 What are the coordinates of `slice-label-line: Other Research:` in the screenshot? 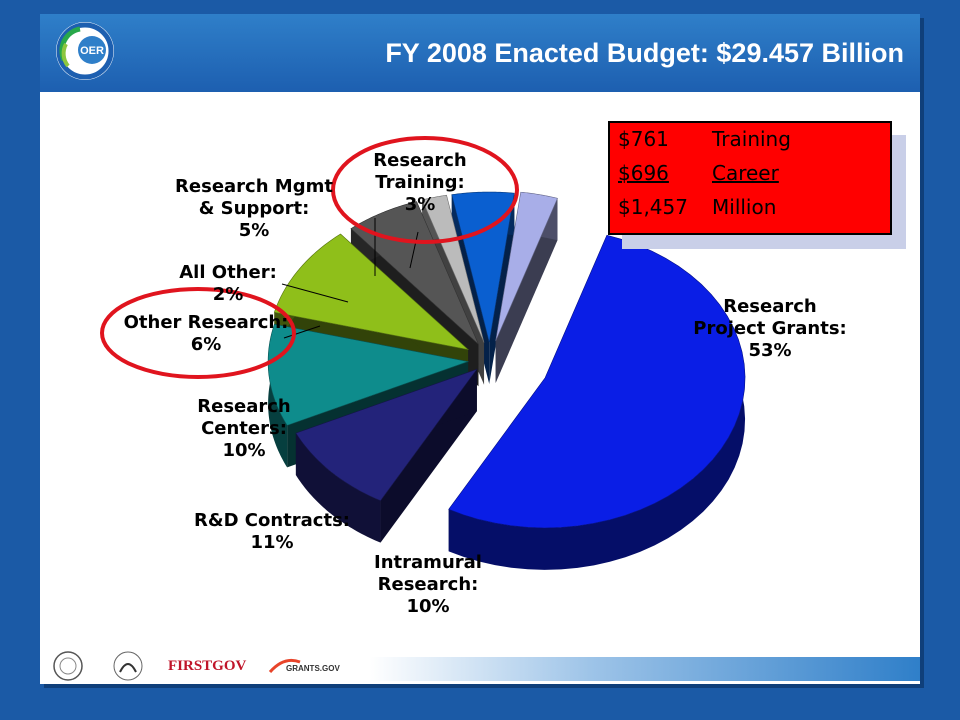 It's located at (206, 322).